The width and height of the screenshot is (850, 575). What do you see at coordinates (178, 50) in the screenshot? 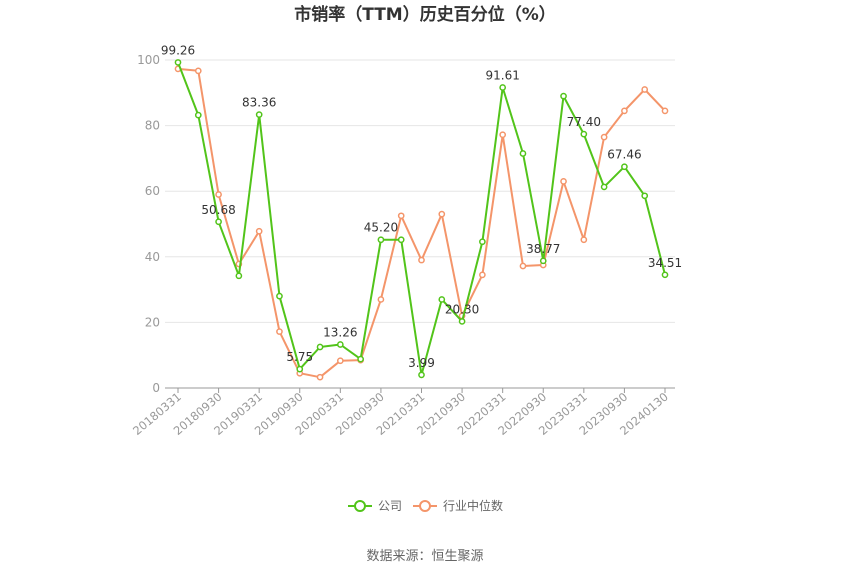
I see `data-label-0: 99.26` at bounding box center [178, 50].